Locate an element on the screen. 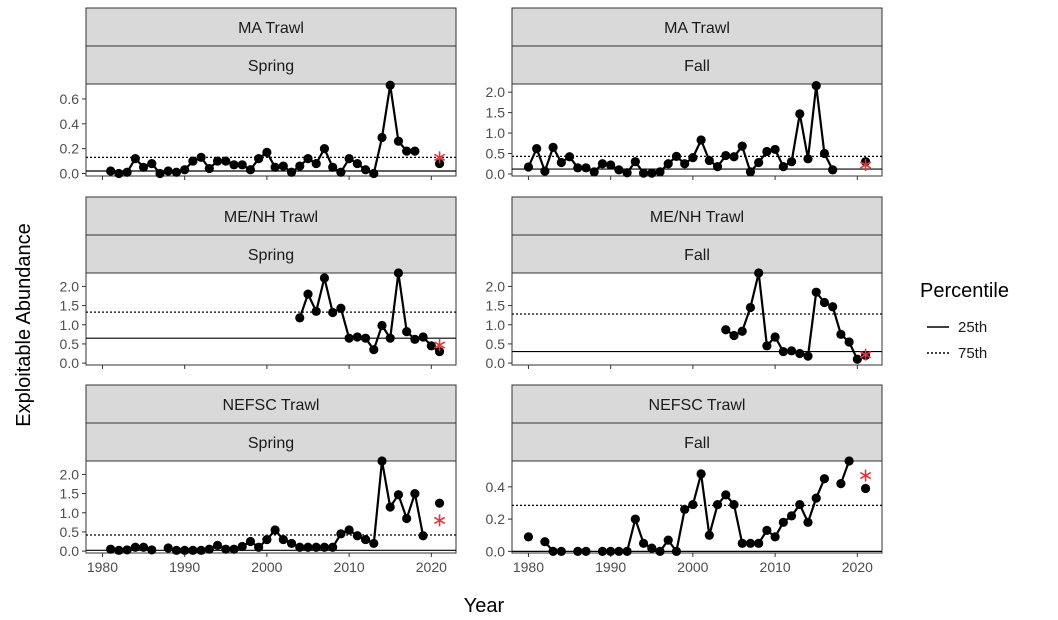 The image size is (1058, 620). x-tick-label: 2010 is located at coordinates (775, 567).